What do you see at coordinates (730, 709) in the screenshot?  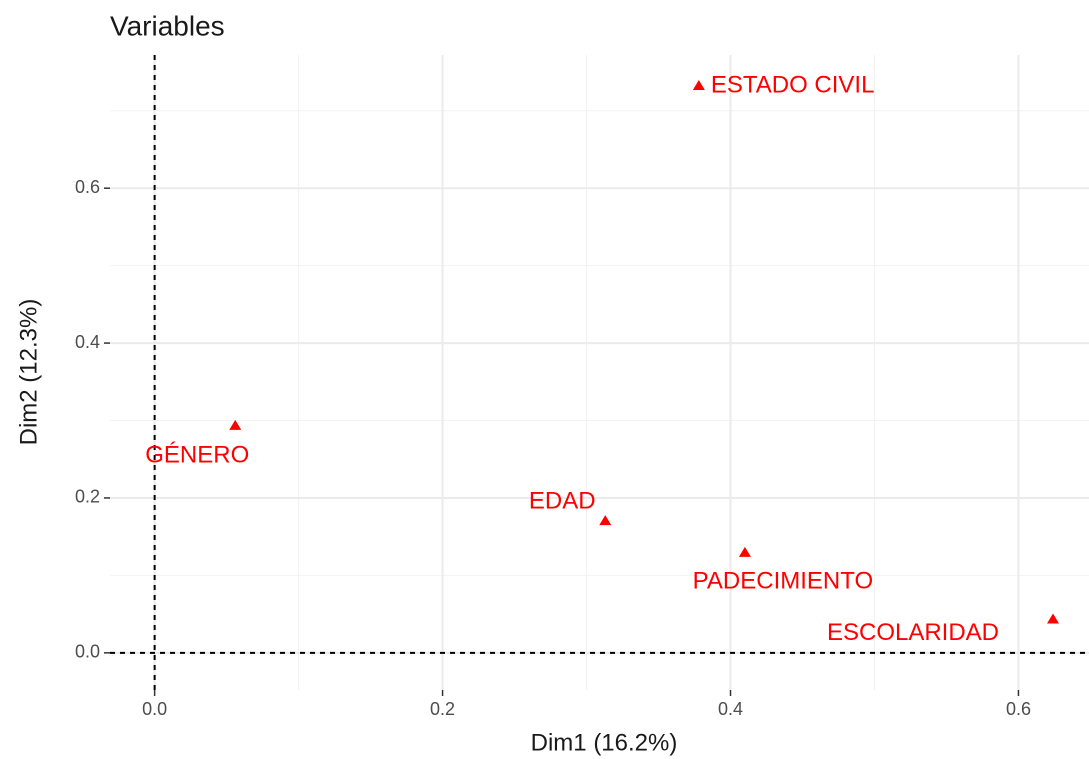 I see `x-tick-label: 0.4` at bounding box center [730, 709].